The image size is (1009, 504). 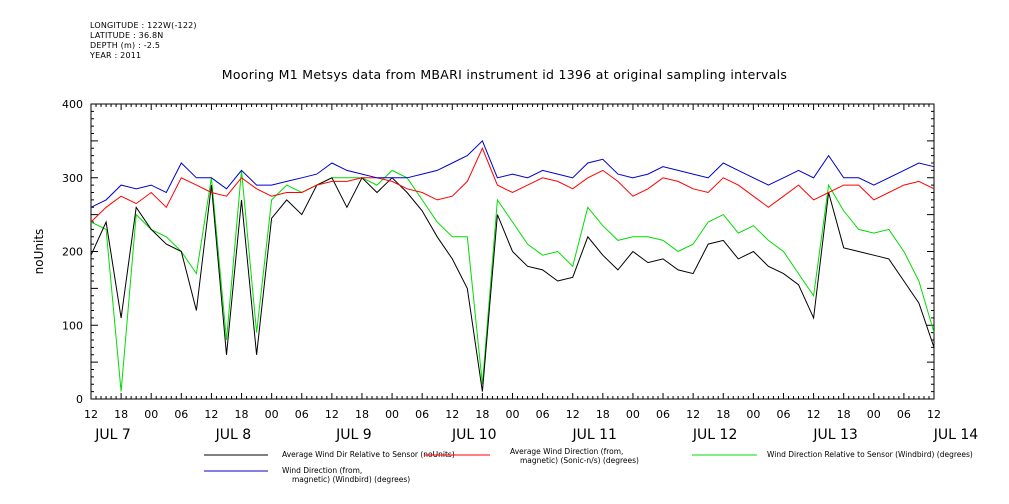 I want to click on x-day-label: JUL 13, so click(x=834, y=435).